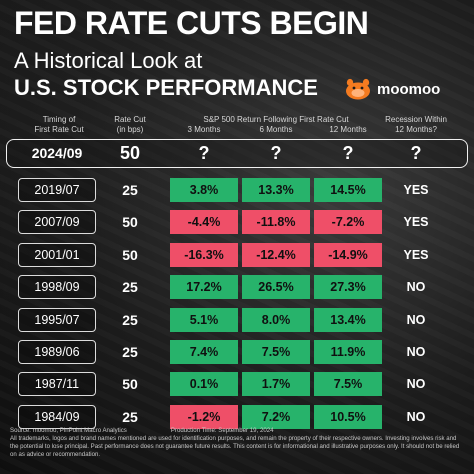 Image resolution: width=474 pixels, height=474 pixels. What do you see at coordinates (130, 153) in the screenshot?
I see `highlight-rate-cut: 50` at bounding box center [130, 153].